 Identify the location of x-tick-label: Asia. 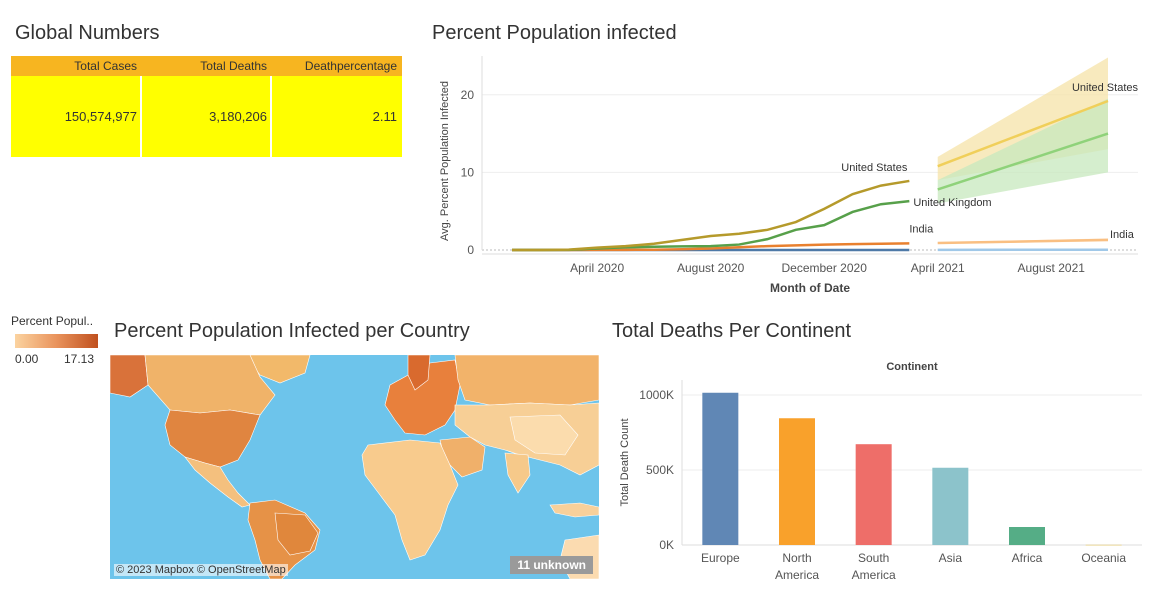
(951, 558).